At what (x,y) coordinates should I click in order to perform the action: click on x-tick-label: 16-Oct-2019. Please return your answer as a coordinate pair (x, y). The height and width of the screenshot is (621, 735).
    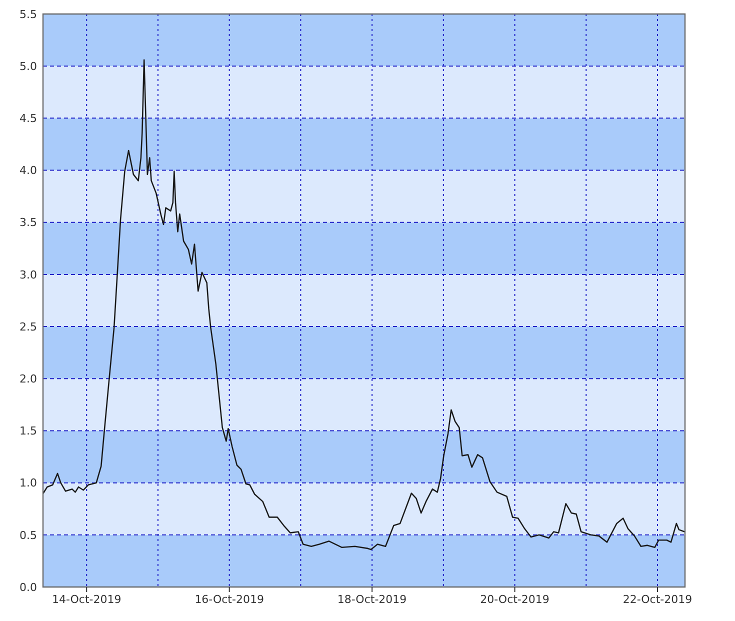
    Looking at the image, I should click on (229, 599).